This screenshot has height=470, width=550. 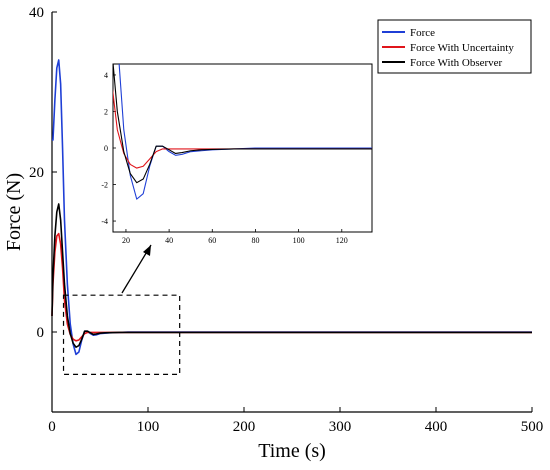 What do you see at coordinates (340, 427) in the screenshot?
I see `x-tick-label: 300` at bounding box center [340, 427].